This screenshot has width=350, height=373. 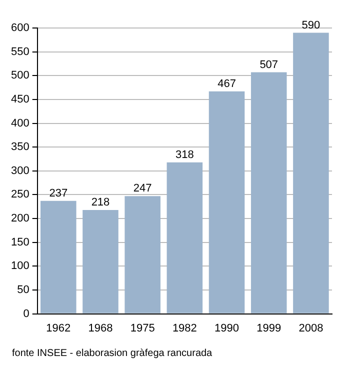 I want to click on x-tick-label: 1968, so click(x=100, y=328).